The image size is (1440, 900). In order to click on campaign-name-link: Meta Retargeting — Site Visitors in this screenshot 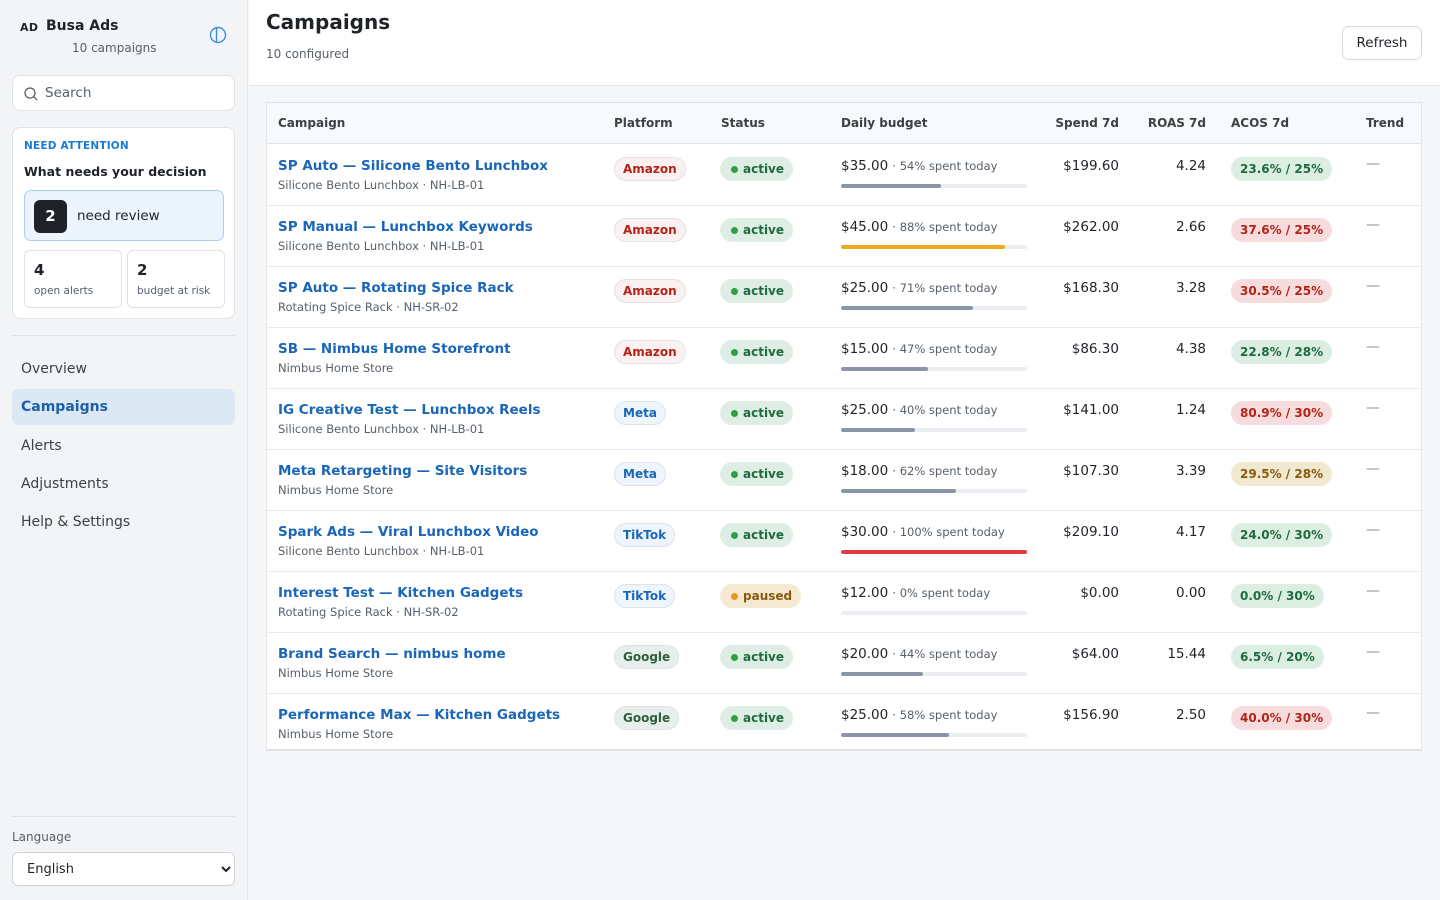, I will do `click(403, 471)`.